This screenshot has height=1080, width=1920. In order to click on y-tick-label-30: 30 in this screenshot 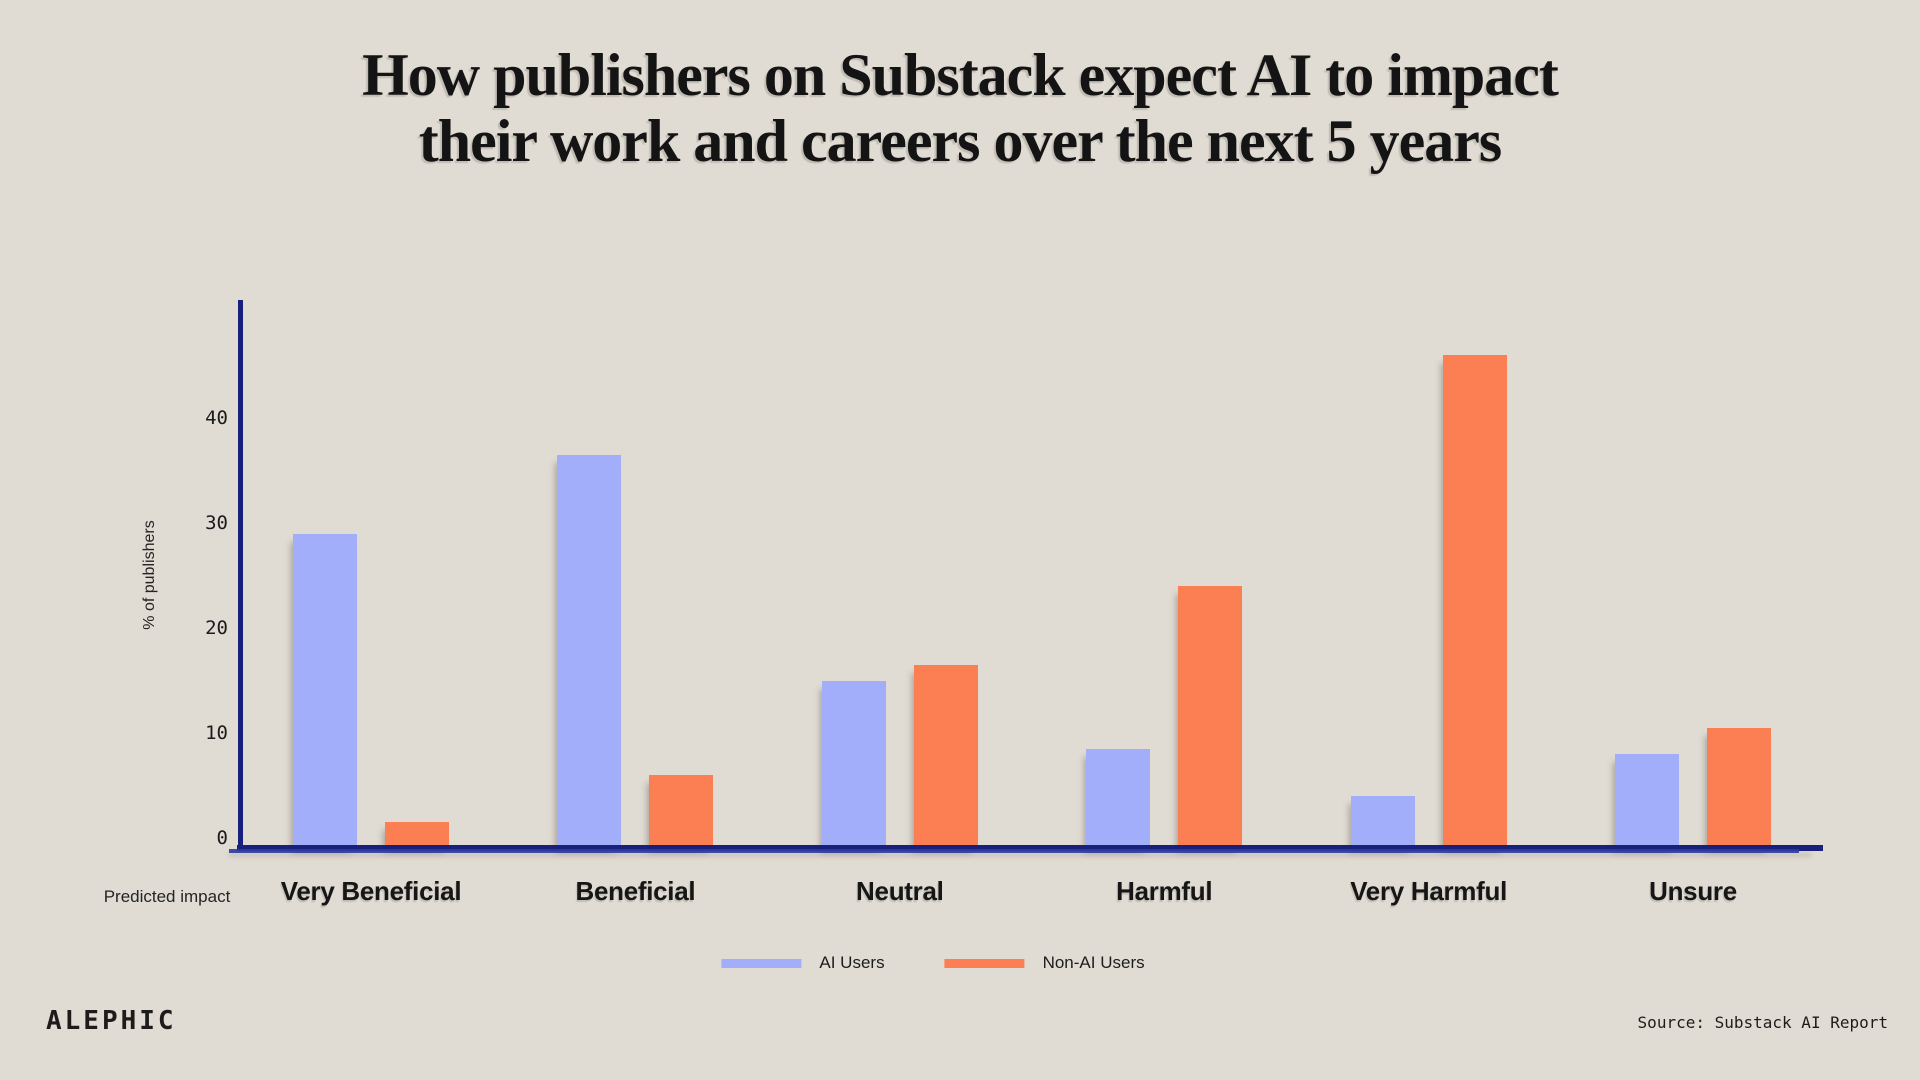, I will do `click(216, 523)`.